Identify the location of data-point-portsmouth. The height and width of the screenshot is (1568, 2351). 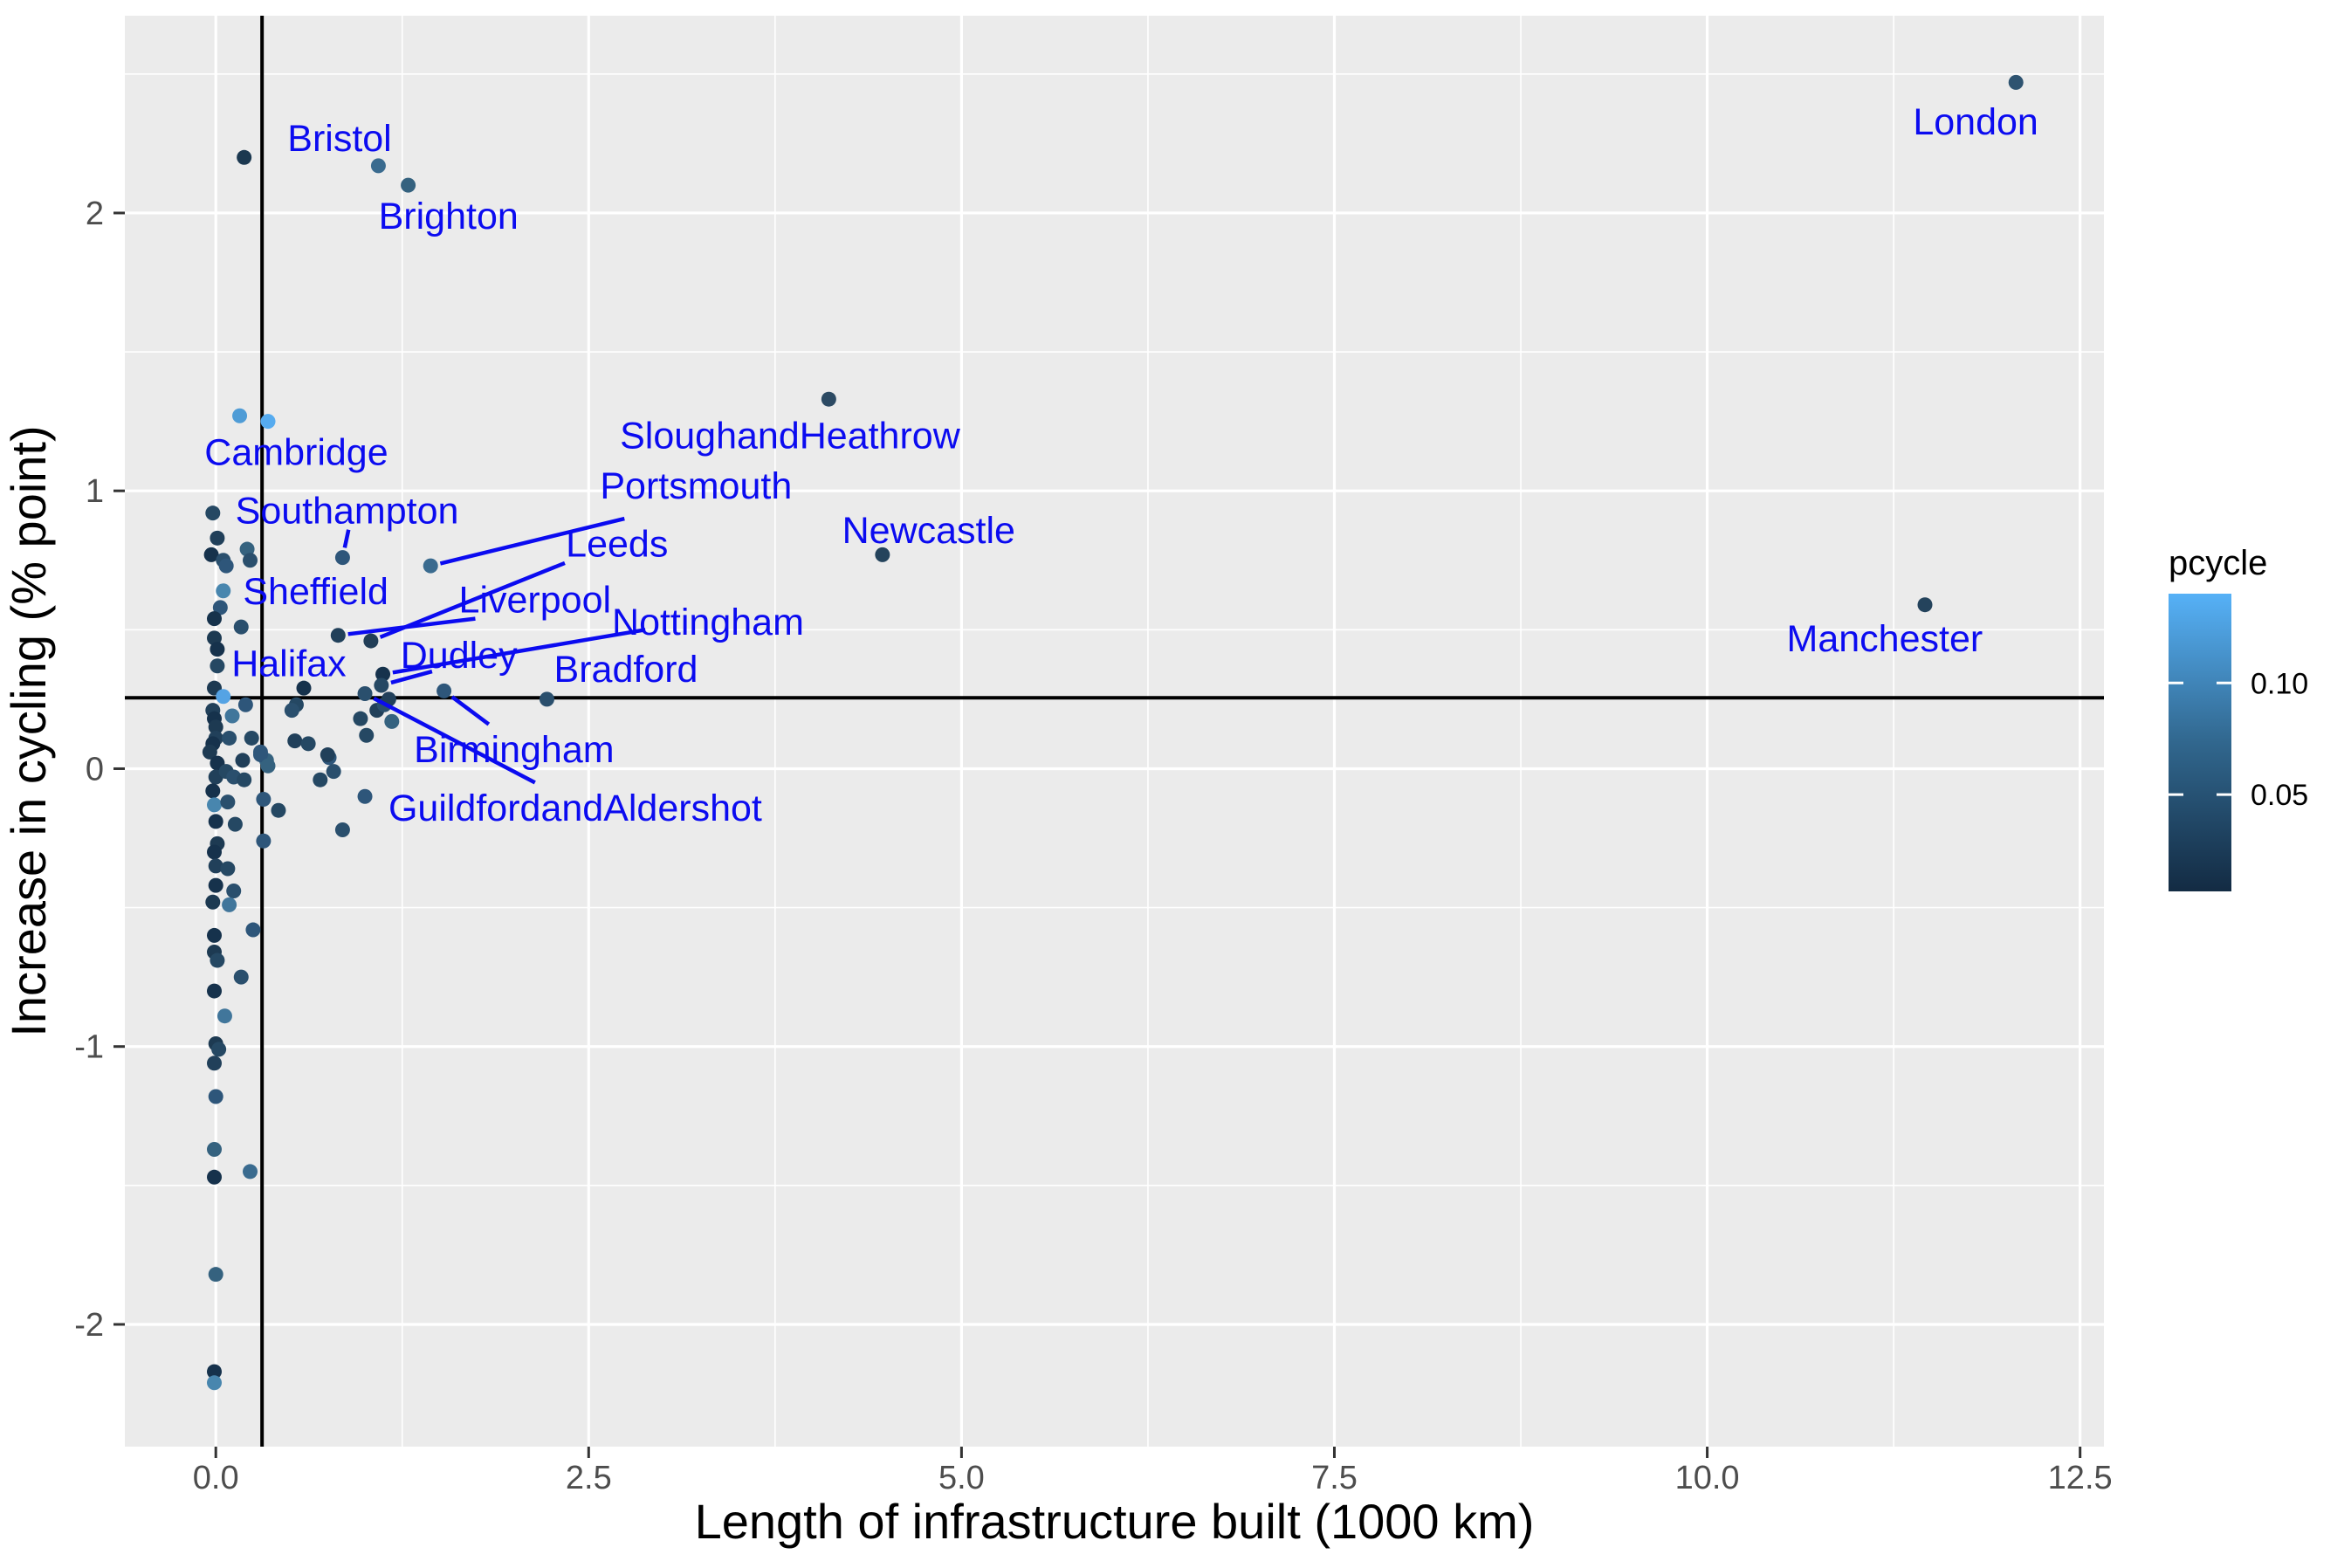
(430, 566).